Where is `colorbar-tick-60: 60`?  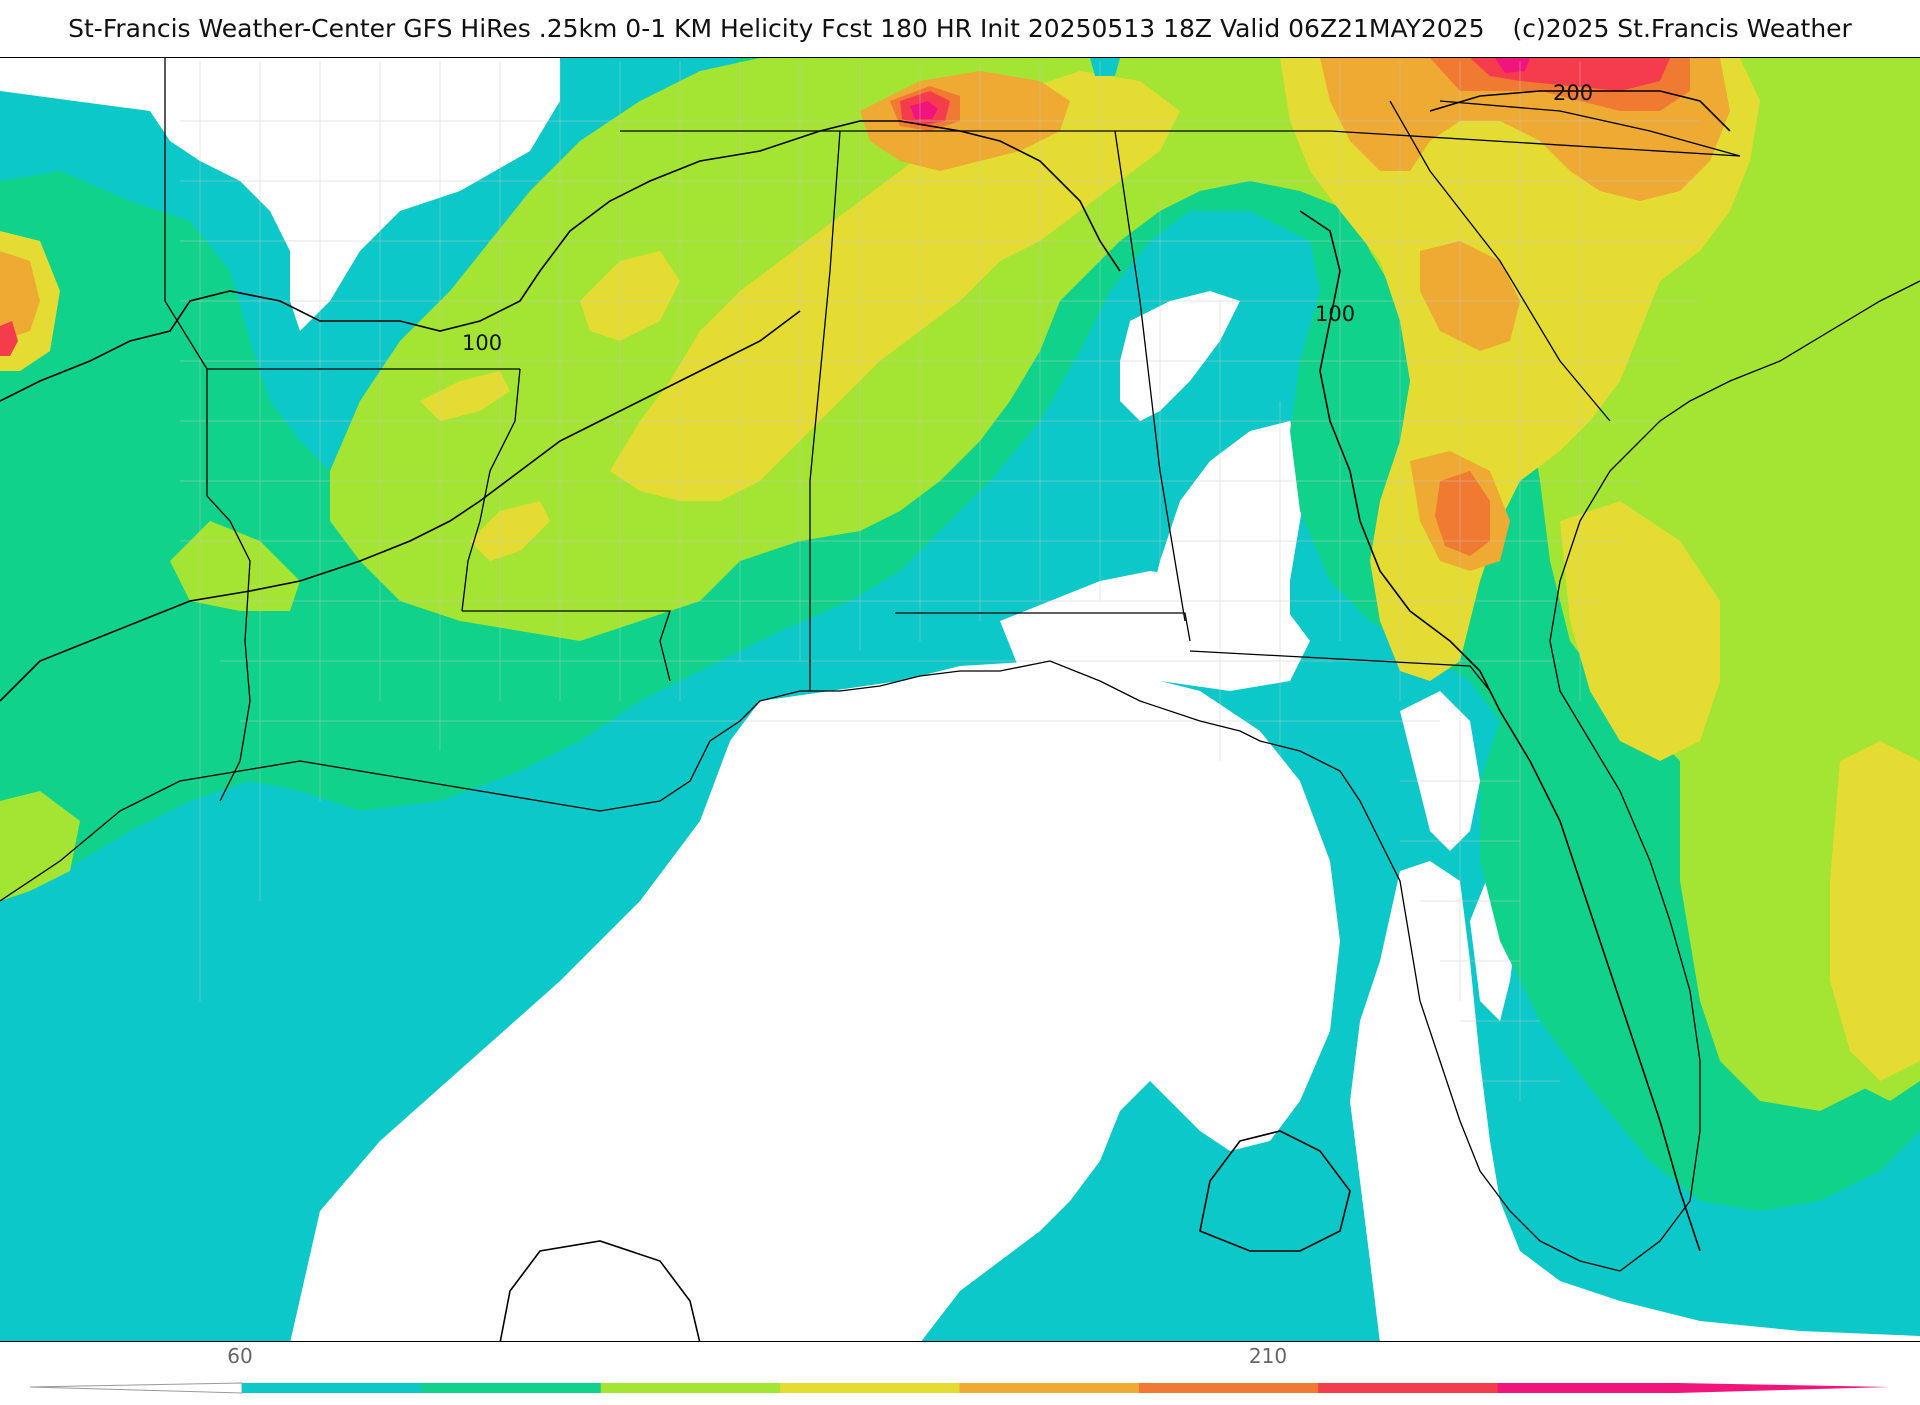 colorbar-tick-60: 60 is located at coordinates (240, 1356).